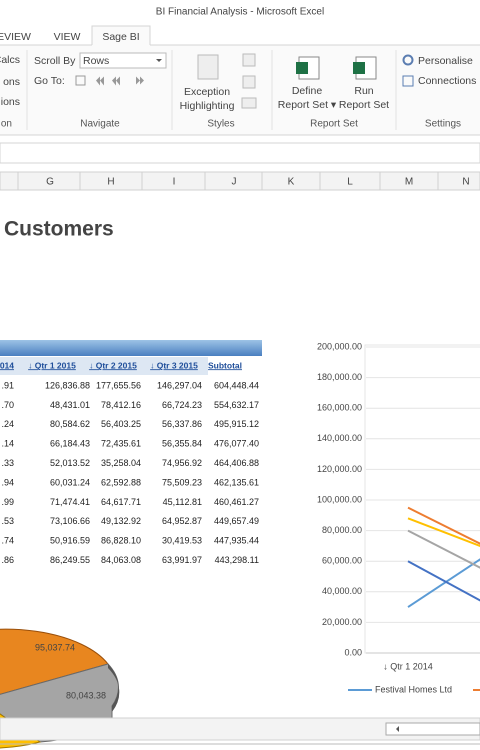 The height and width of the screenshot is (750, 480). What do you see at coordinates (70, 405) in the screenshot?
I see `table-cell: 48,431.01` at bounding box center [70, 405].